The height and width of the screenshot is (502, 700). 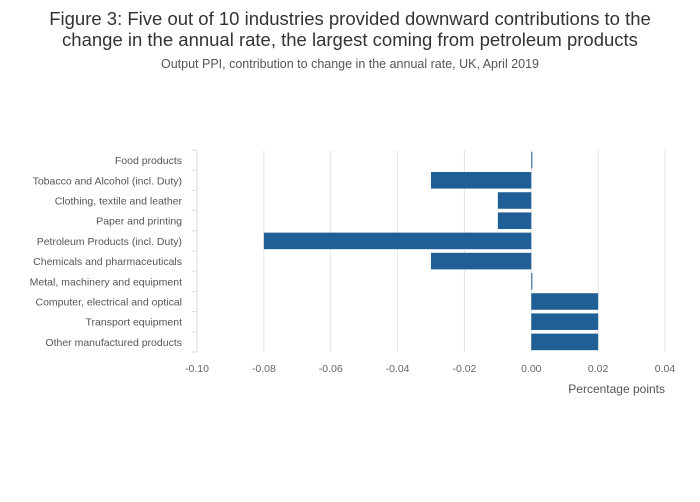 I want to click on x-tick-label: 0.04, so click(x=665, y=369).